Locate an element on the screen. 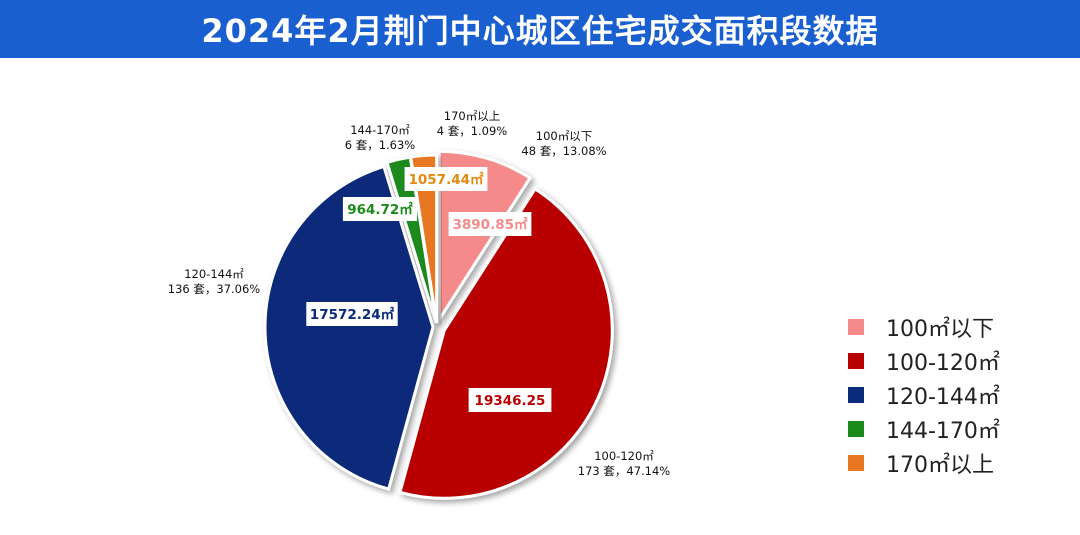  callout-name: 144-170㎡ is located at coordinates (380, 130).